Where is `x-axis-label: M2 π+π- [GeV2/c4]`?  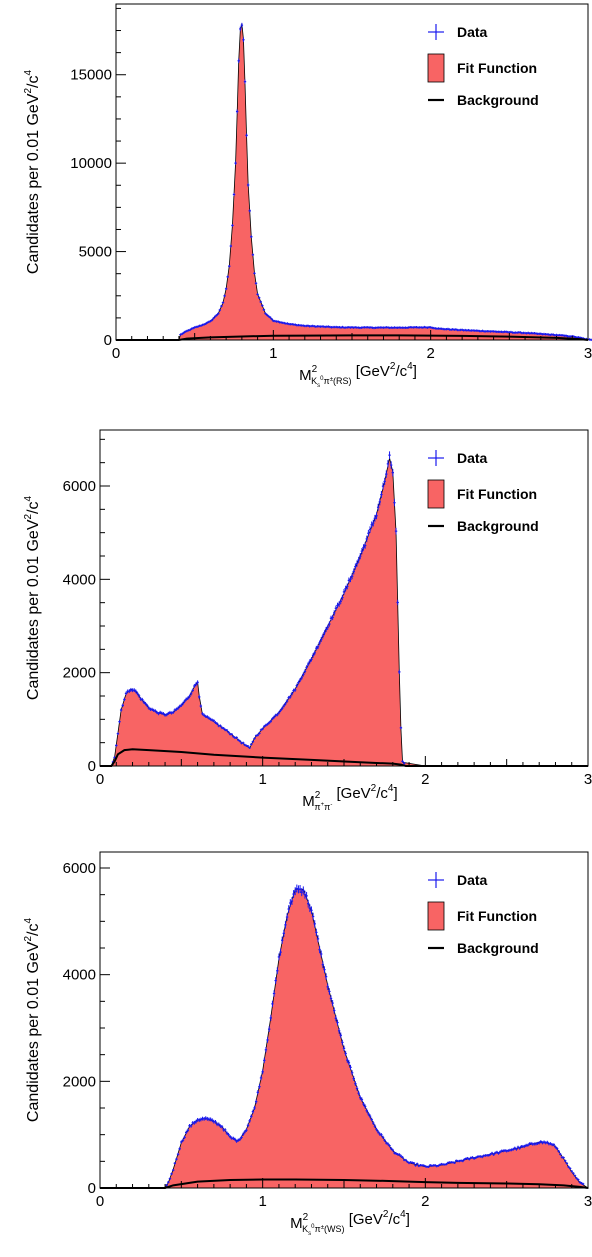 x-axis-label: M2 π+π- [GeV2/c4] is located at coordinates (349, 797).